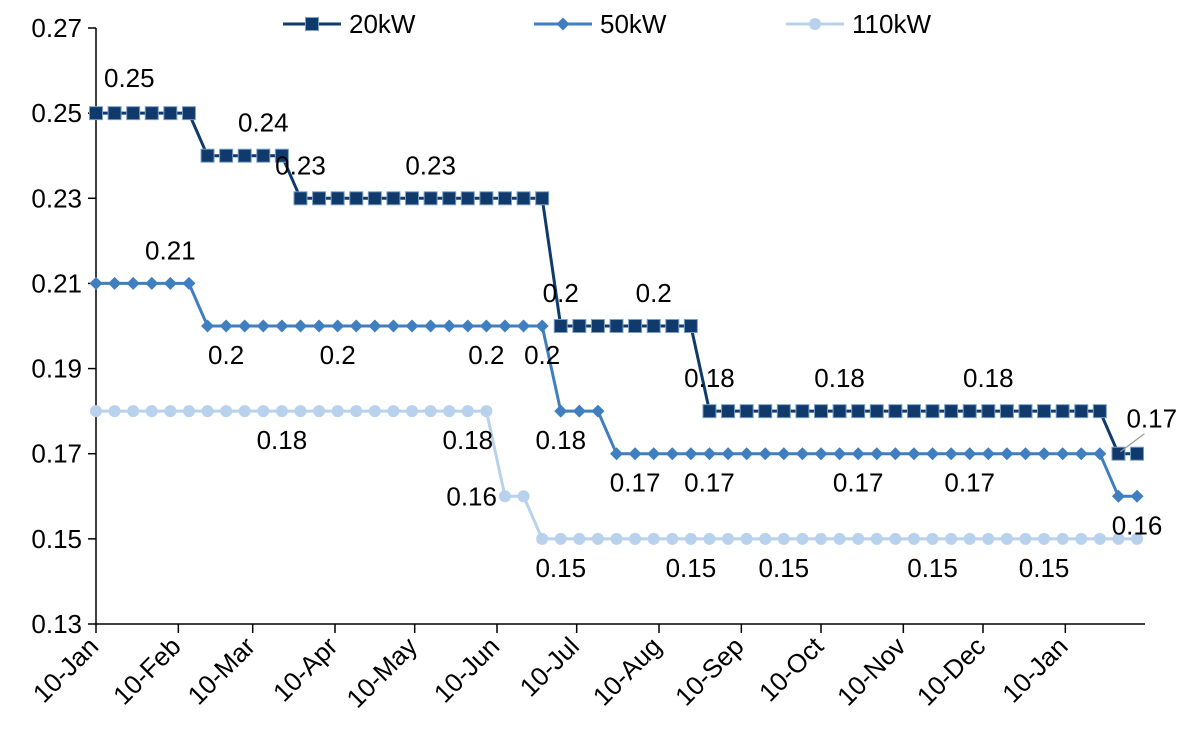 The image size is (1182, 742). What do you see at coordinates (858, 24) in the screenshot?
I see `legend-item-110kw: 110kW` at bounding box center [858, 24].